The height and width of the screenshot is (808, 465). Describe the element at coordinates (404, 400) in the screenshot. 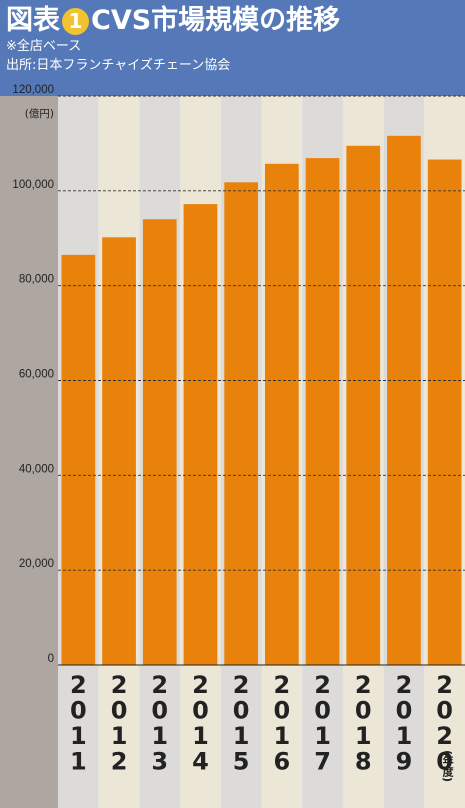

I see `bar-2019` at that location.